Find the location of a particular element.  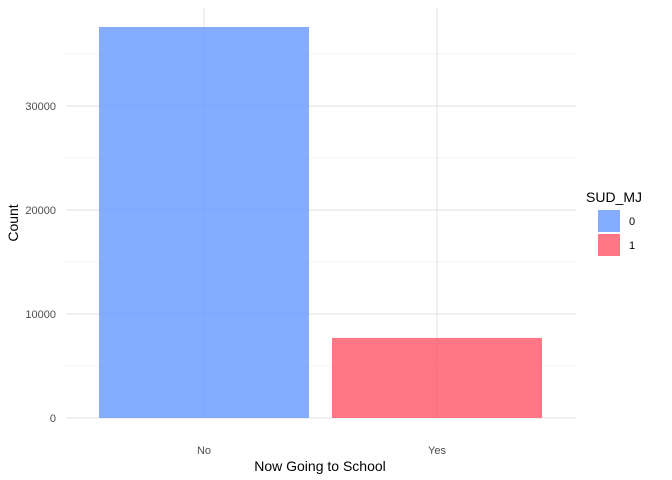

x-tick-label-yes: Yes is located at coordinates (437, 451).